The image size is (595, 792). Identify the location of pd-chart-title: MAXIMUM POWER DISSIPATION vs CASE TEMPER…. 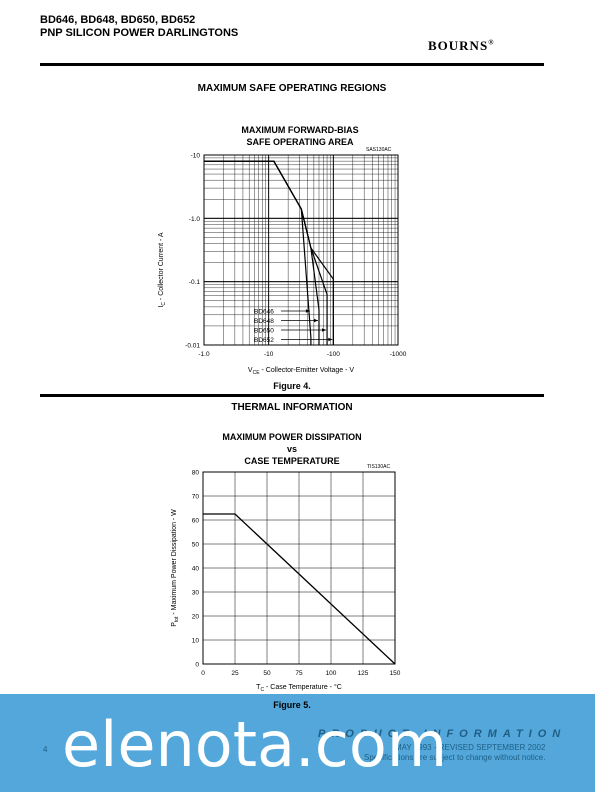
(292, 449).